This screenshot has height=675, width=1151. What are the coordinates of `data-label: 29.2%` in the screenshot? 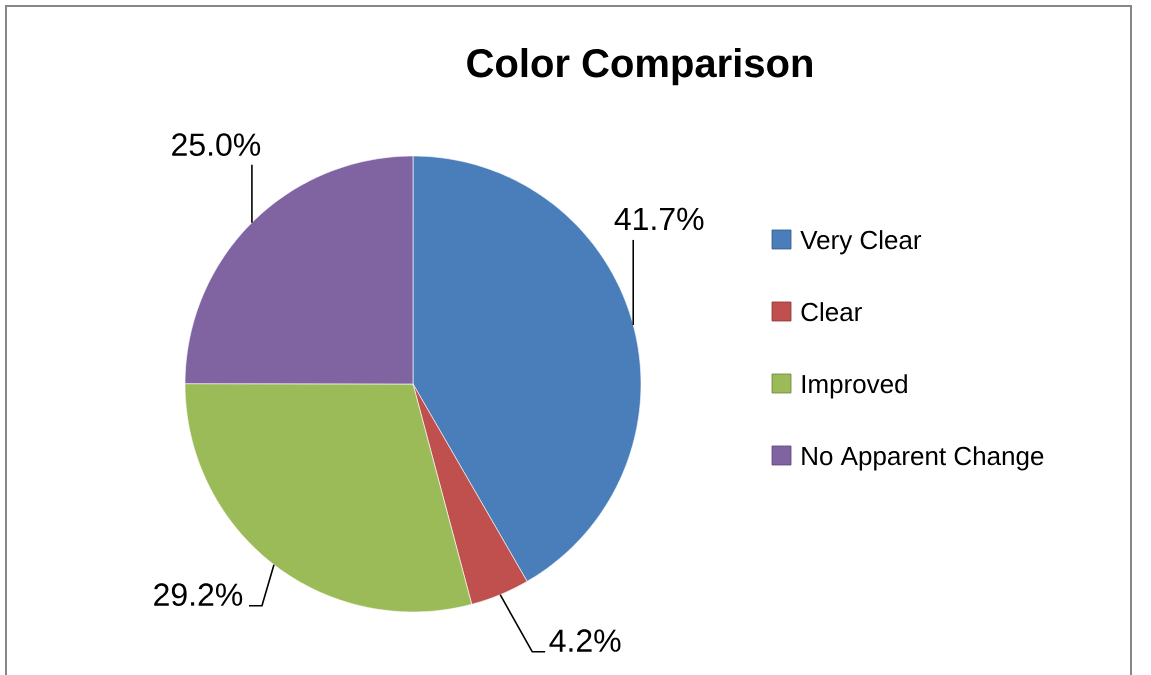 It's located at (198, 594).